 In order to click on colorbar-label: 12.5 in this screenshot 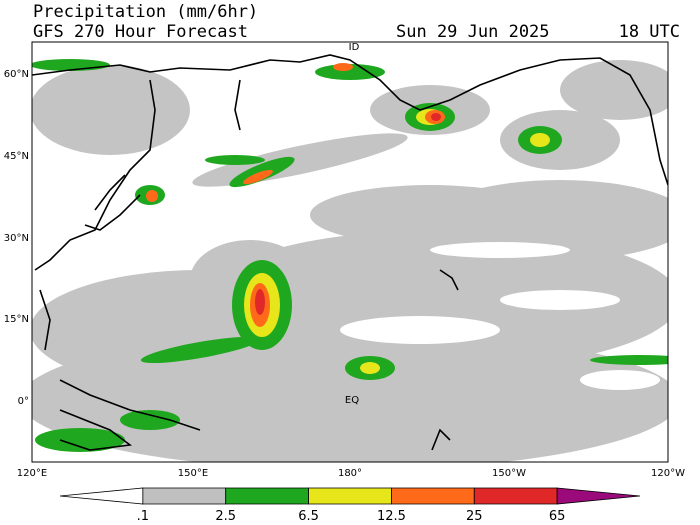, I will do `click(391, 516)`.